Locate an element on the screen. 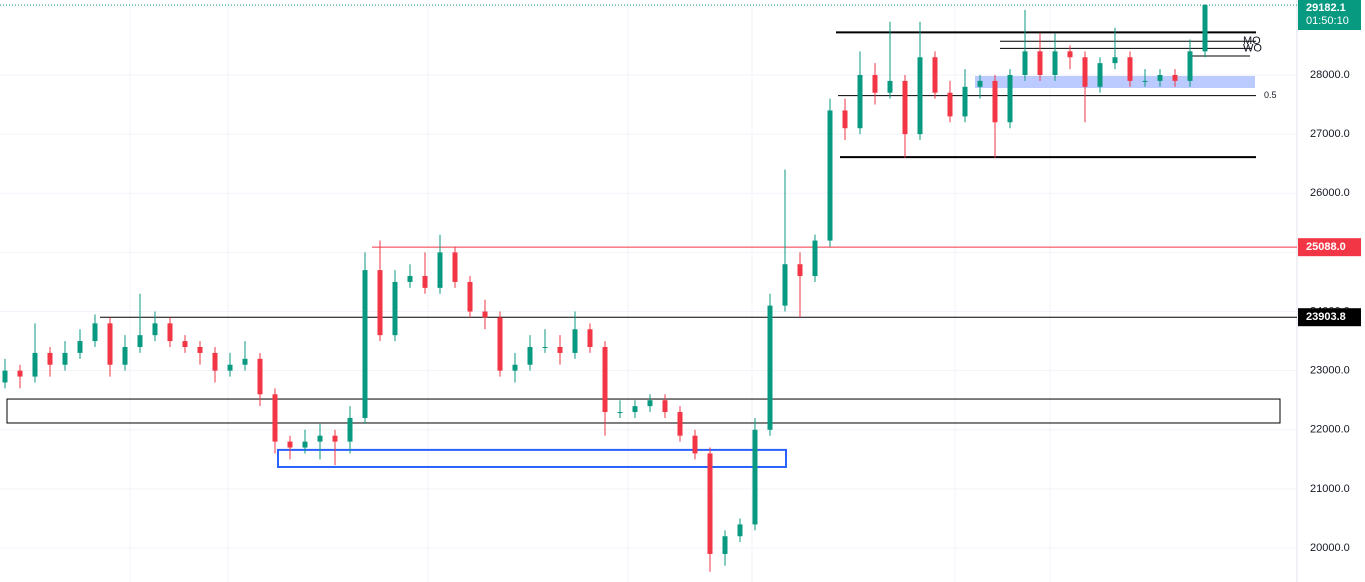 The width and height of the screenshot is (1365, 582). y-tick-label: 23000.0 is located at coordinates (1330, 371).